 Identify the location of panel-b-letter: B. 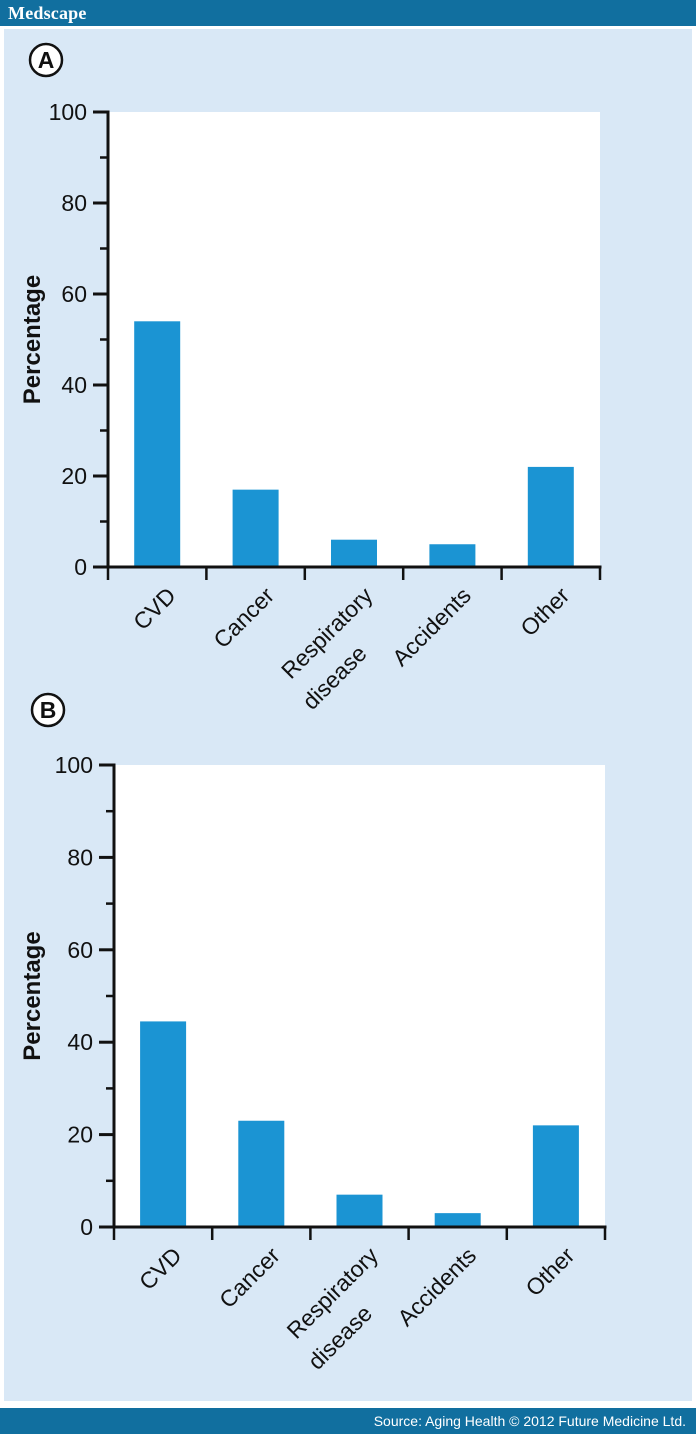
(48, 710).